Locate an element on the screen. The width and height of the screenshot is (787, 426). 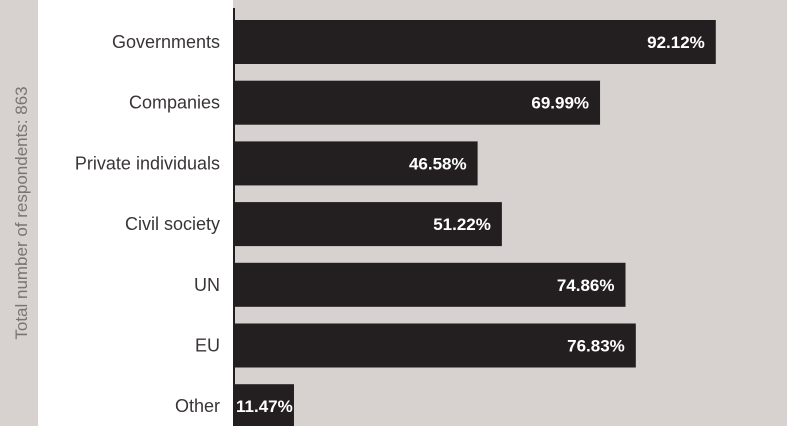
category-label: UN is located at coordinates (207, 285).